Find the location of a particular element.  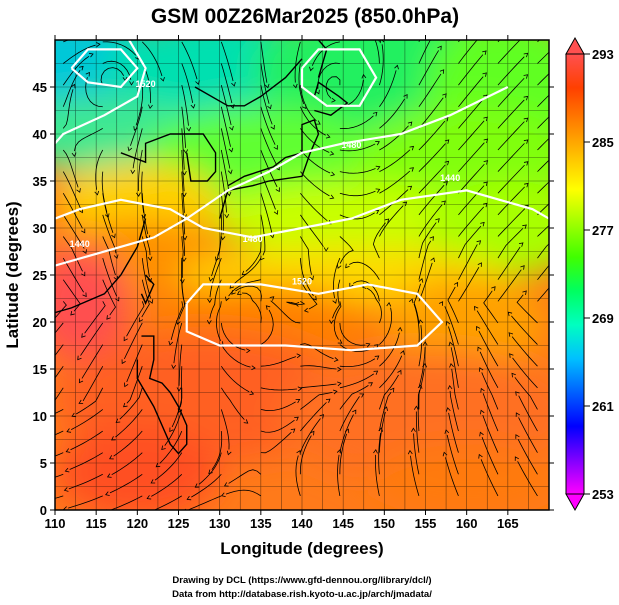

y-axis-title: Latitude (degrees) is located at coordinates (12, 274).